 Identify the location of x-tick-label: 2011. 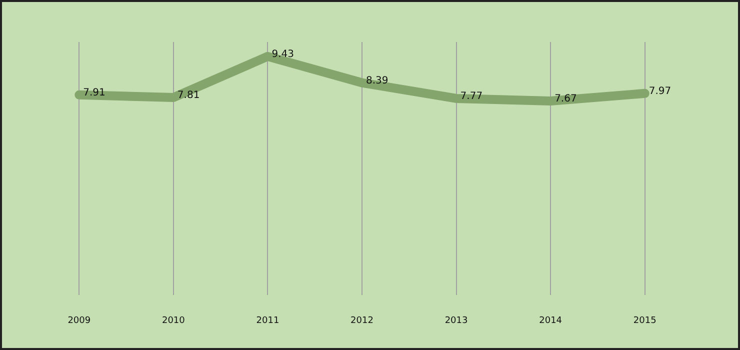
(268, 321).